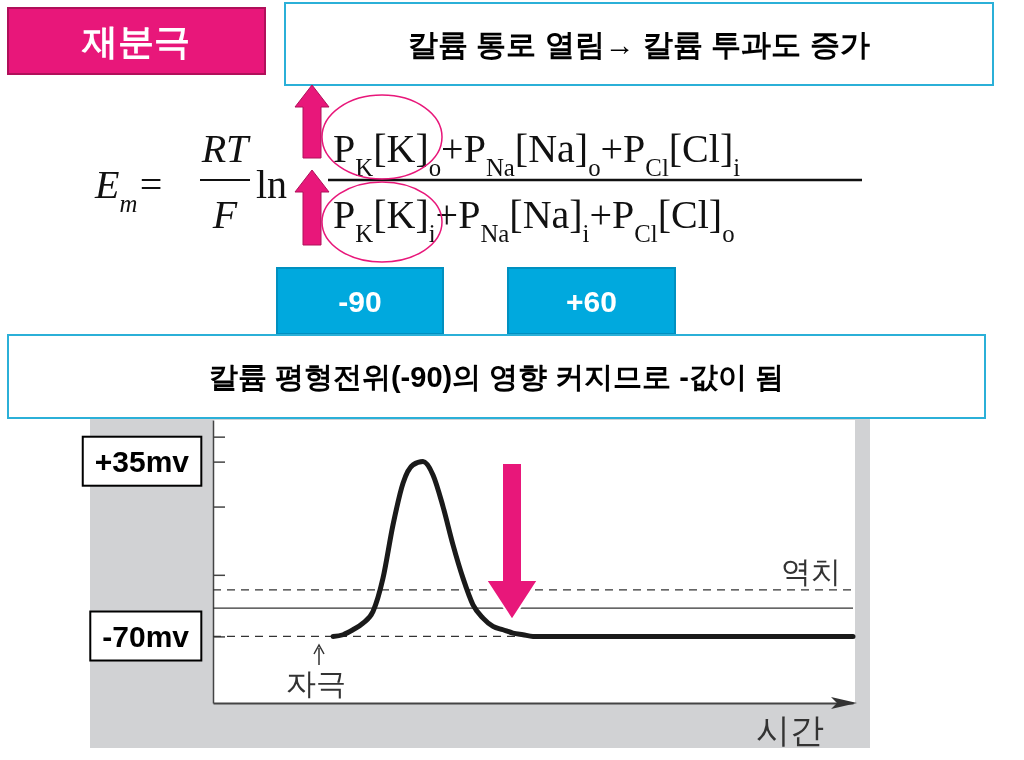  Describe the element at coordinates (135, 41) in the screenshot. I see `chart-title: 재분극` at that location.